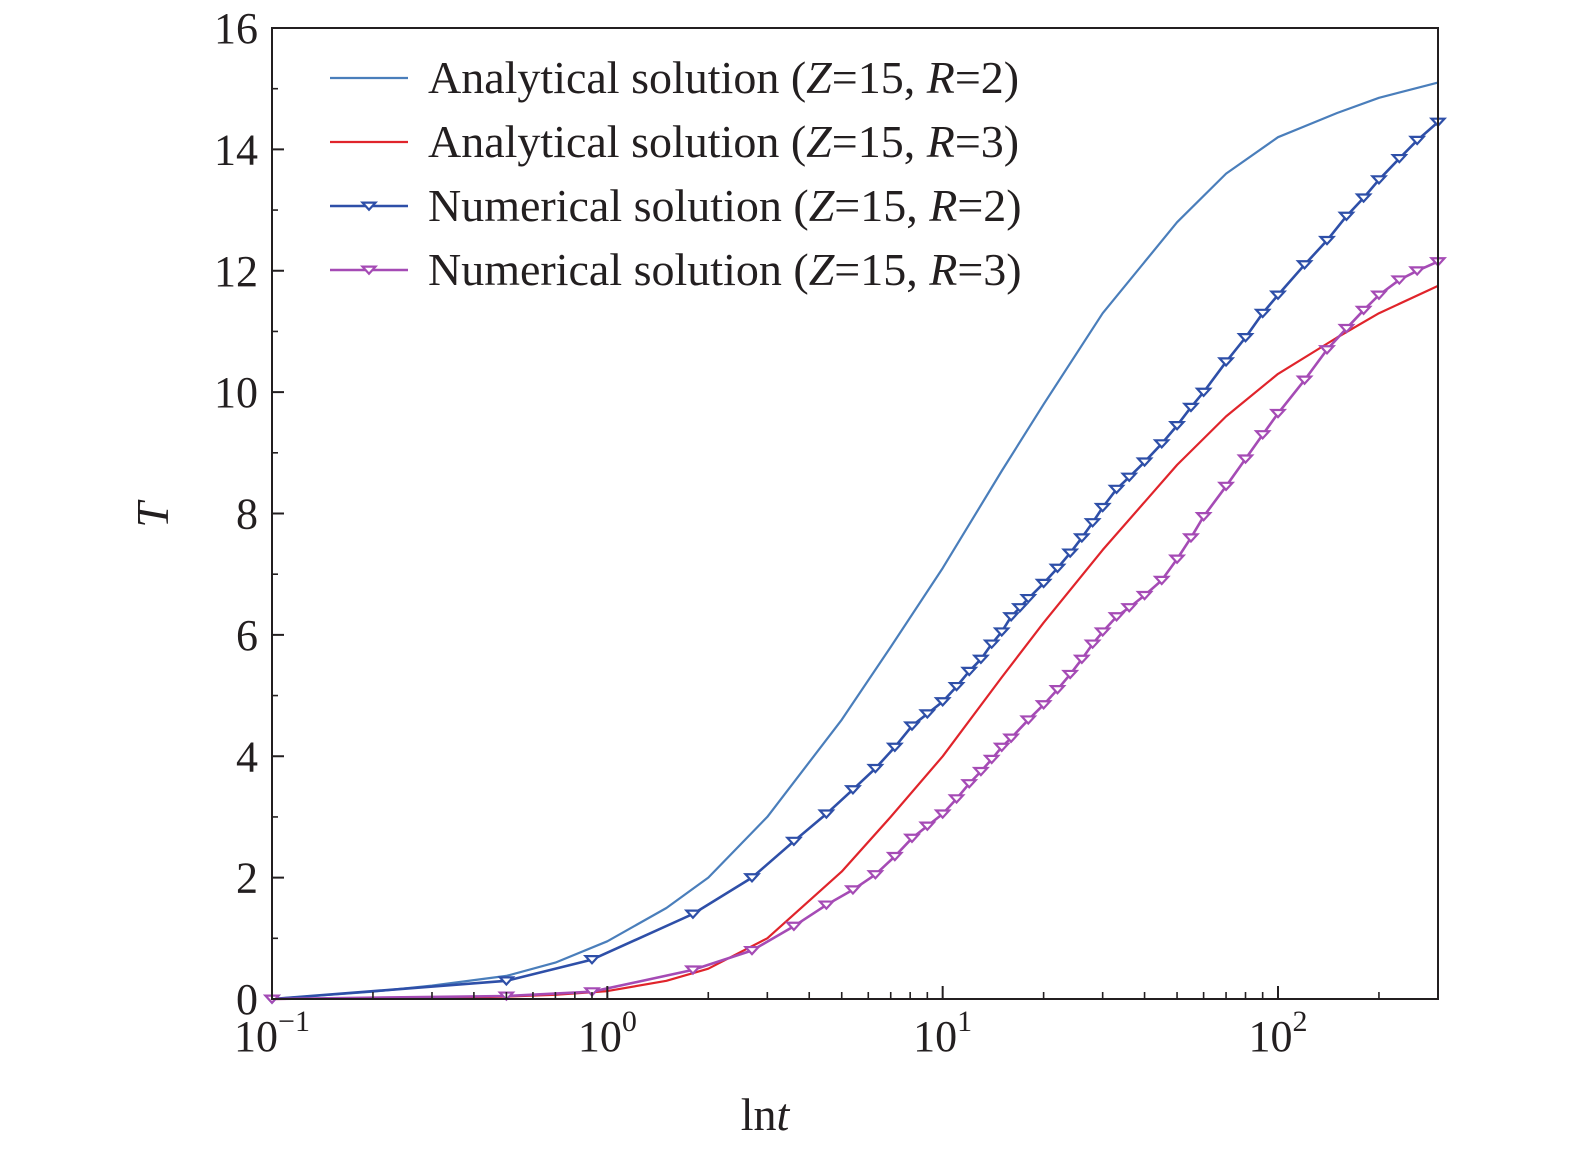 The height and width of the screenshot is (1151, 1575). What do you see at coordinates (236, 28) in the screenshot?
I see `y-tick-label: 16` at bounding box center [236, 28].